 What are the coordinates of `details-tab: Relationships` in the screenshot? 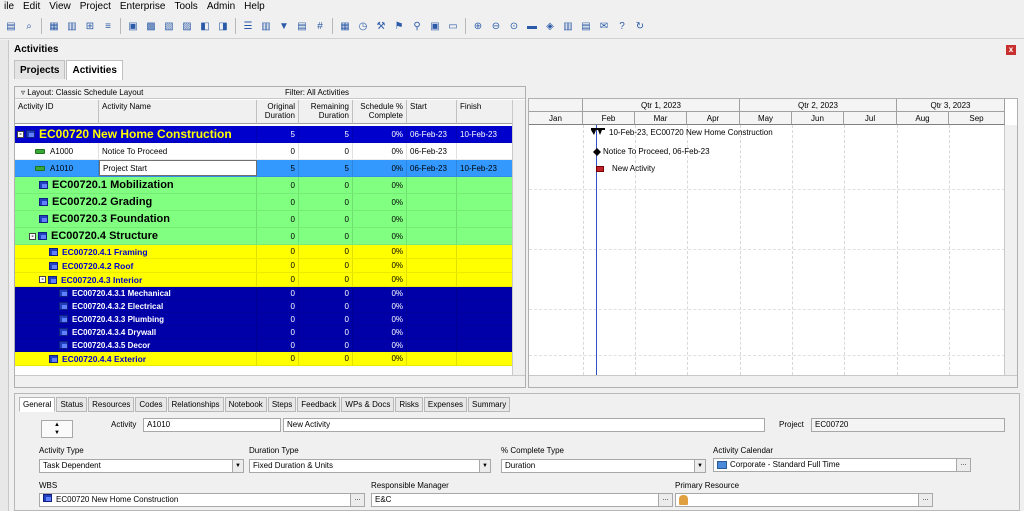 It's located at (195, 404).